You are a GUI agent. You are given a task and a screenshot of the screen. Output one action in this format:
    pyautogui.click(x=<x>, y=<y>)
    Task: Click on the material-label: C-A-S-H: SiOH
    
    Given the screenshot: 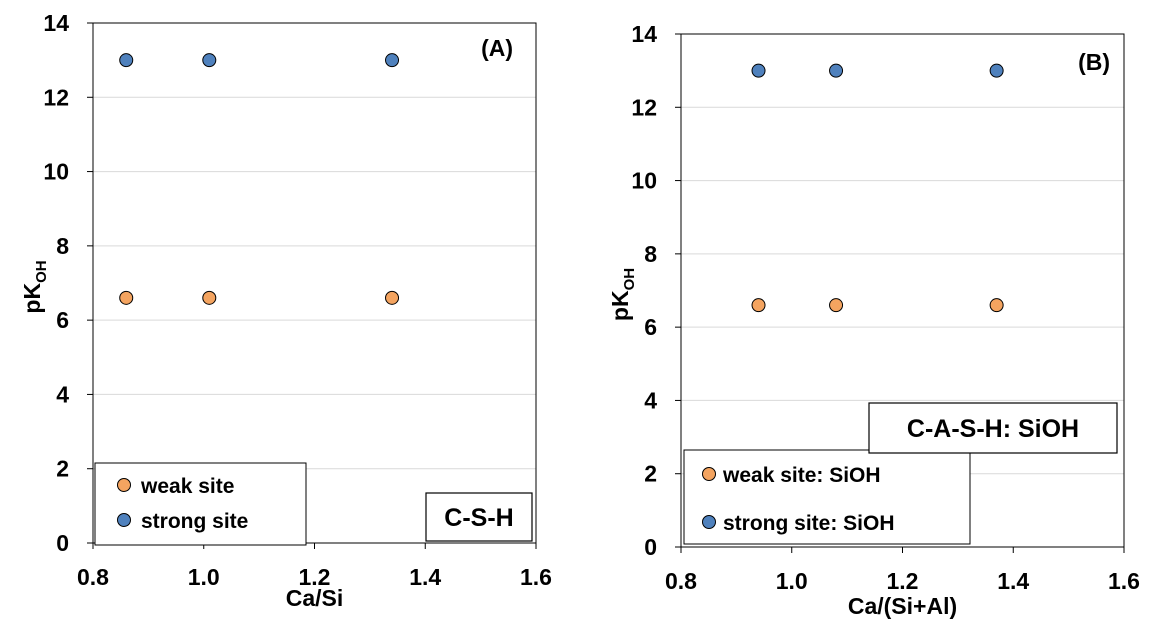 What is the action you would take?
    pyautogui.click(x=993, y=429)
    